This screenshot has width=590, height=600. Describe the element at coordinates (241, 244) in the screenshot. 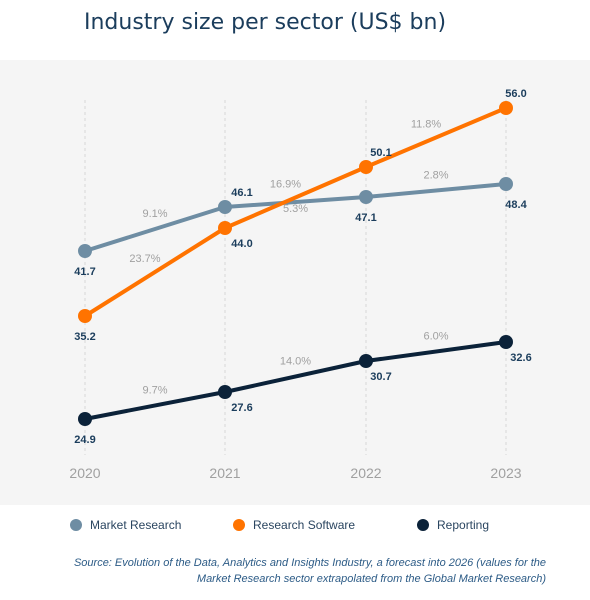

I see `data-label: 44.0` at that location.